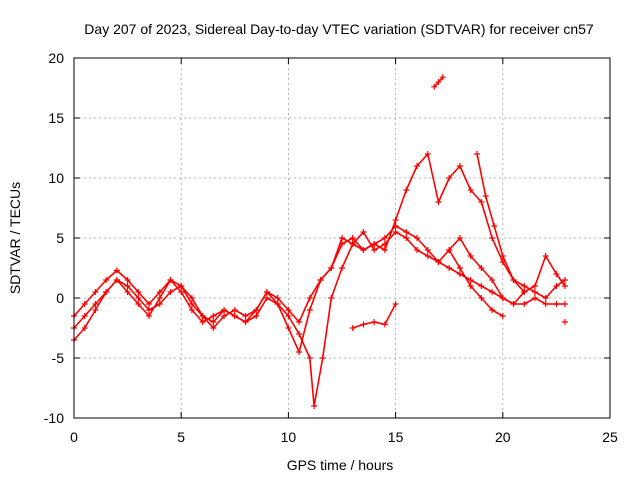  I want to click on x-tick-label: 10, so click(289, 437).